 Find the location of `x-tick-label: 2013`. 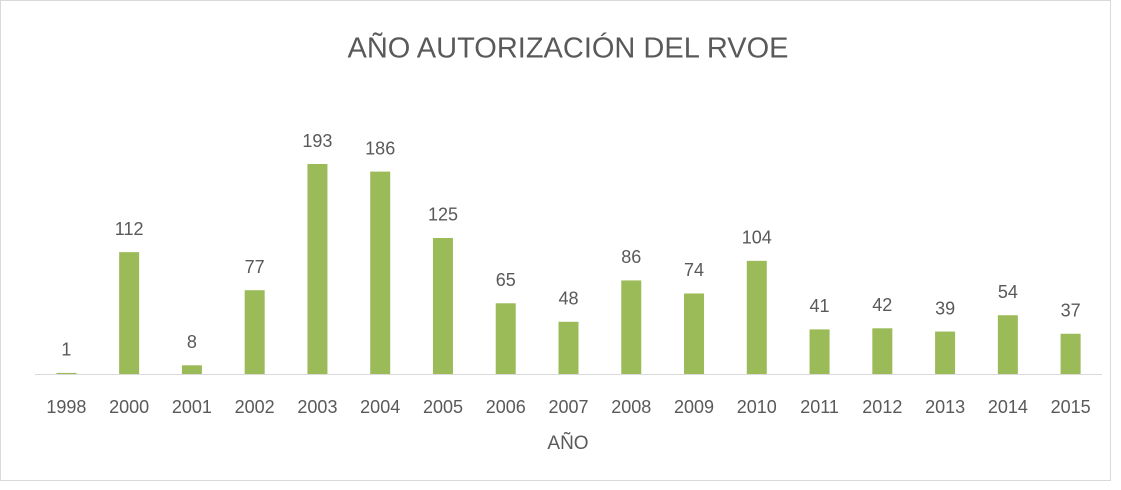

x-tick-label: 2013 is located at coordinates (945, 407).